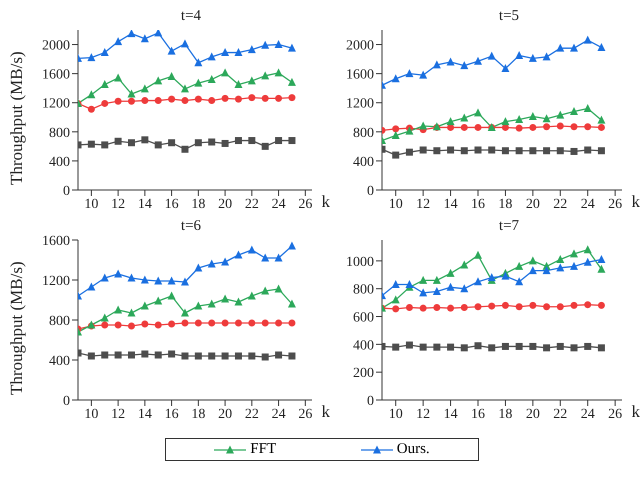 Image resolution: width=644 pixels, height=478 pixels. Describe the element at coordinates (118, 204) in the screenshot. I see `x-tick-label: 12` at that location.